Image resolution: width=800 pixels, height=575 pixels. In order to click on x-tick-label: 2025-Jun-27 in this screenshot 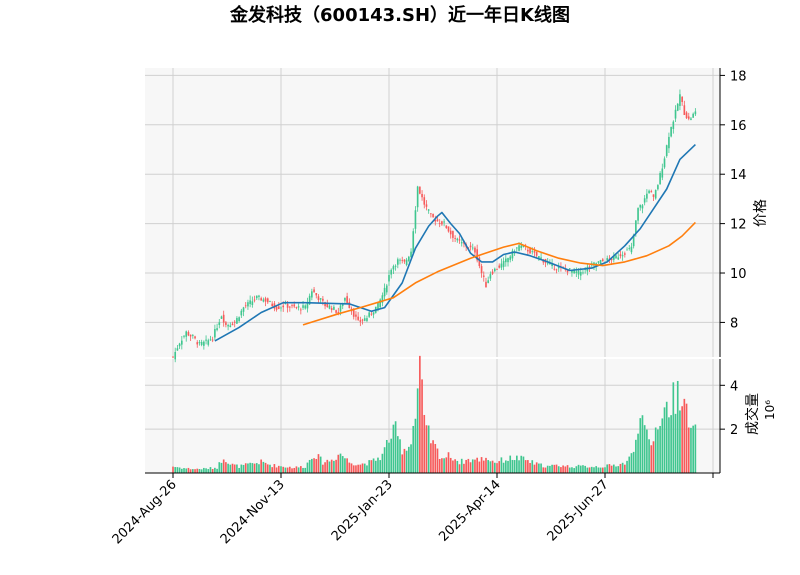, I will do `click(578, 510)`.